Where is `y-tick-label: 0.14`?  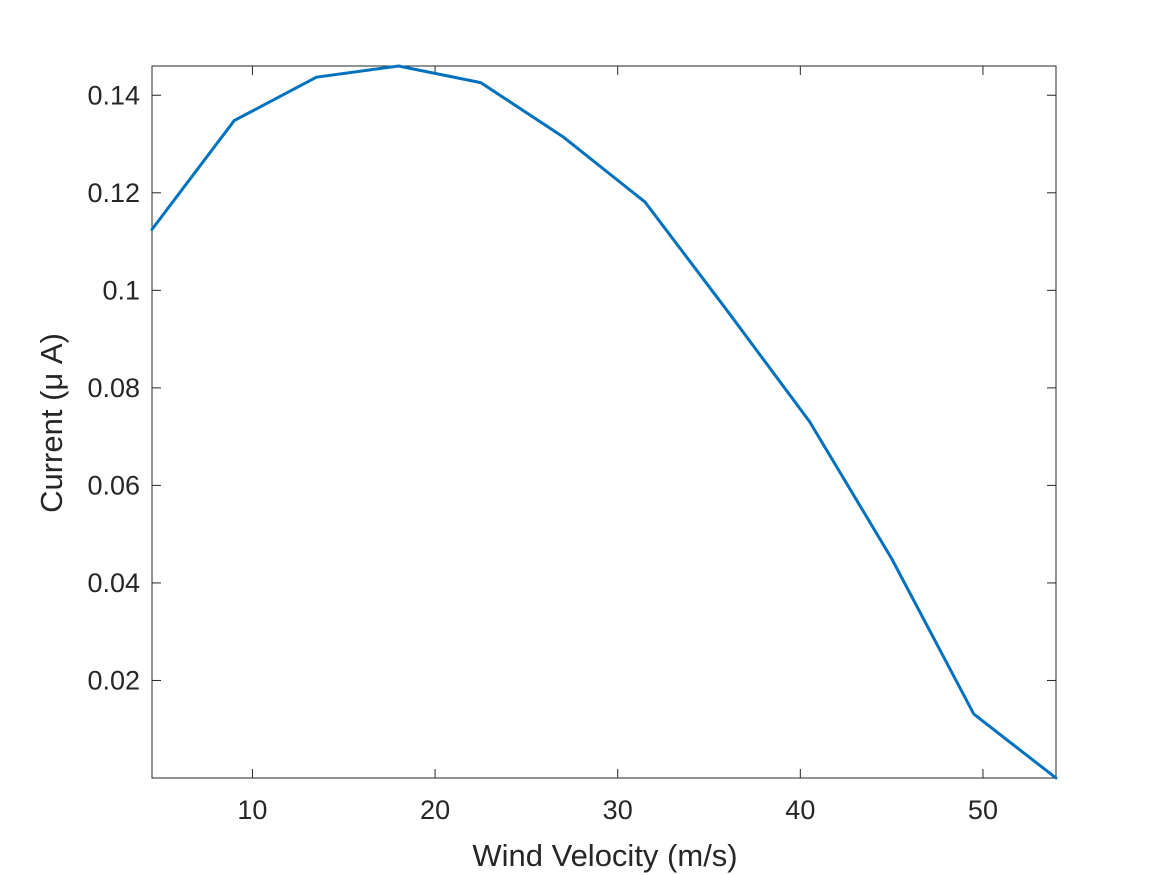
y-tick-label: 0.14 is located at coordinates (113, 95).